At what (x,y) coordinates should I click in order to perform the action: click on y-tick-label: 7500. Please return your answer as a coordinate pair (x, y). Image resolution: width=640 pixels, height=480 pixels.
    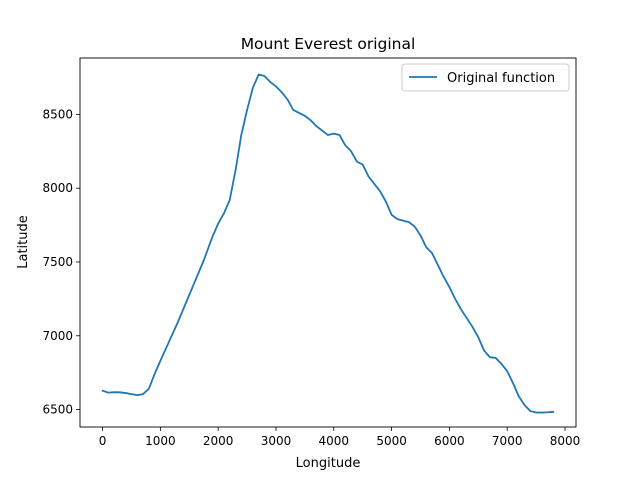
    Looking at the image, I should click on (57, 262).